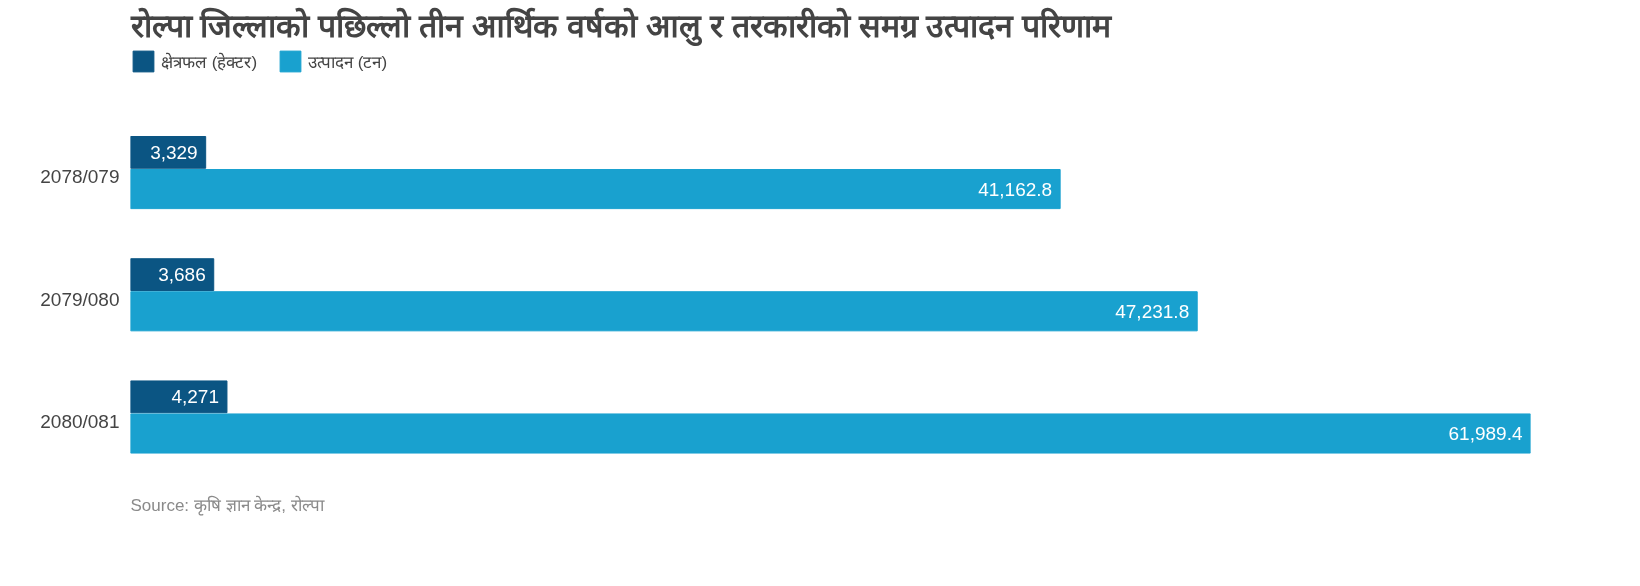 The width and height of the screenshot is (1640, 586). I want to click on chart-title: रोल्पा जिल्लाको पछिल्लो तीन आर्थिक वर्षको आलु र तरकारीको समग्र उत्पादन परिणाम, so click(621, 26).